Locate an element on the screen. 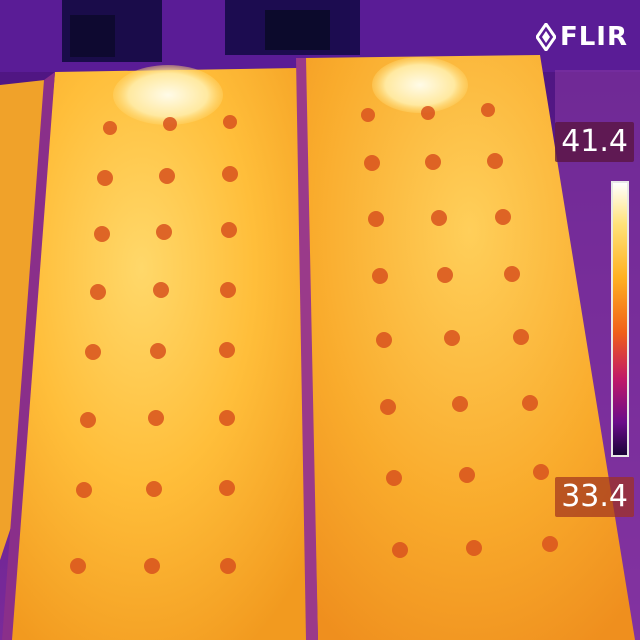 The image size is (640, 640). max-temp-label: 41.4 is located at coordinates (594, 142).